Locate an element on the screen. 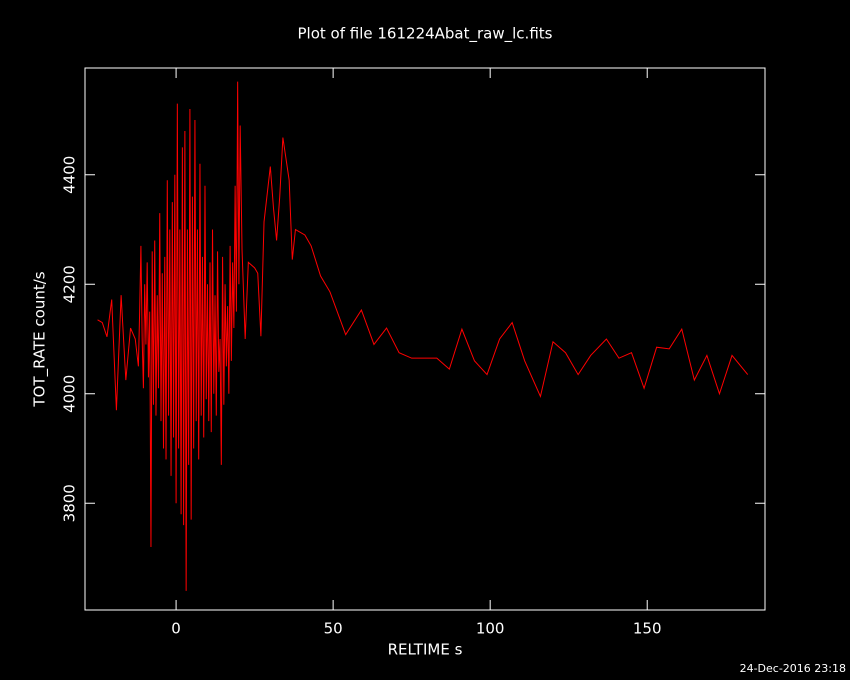 This screenshot has width=850, height=680. y-axis-label: TOT_RATE count/s is located at coordinates (40, 339).